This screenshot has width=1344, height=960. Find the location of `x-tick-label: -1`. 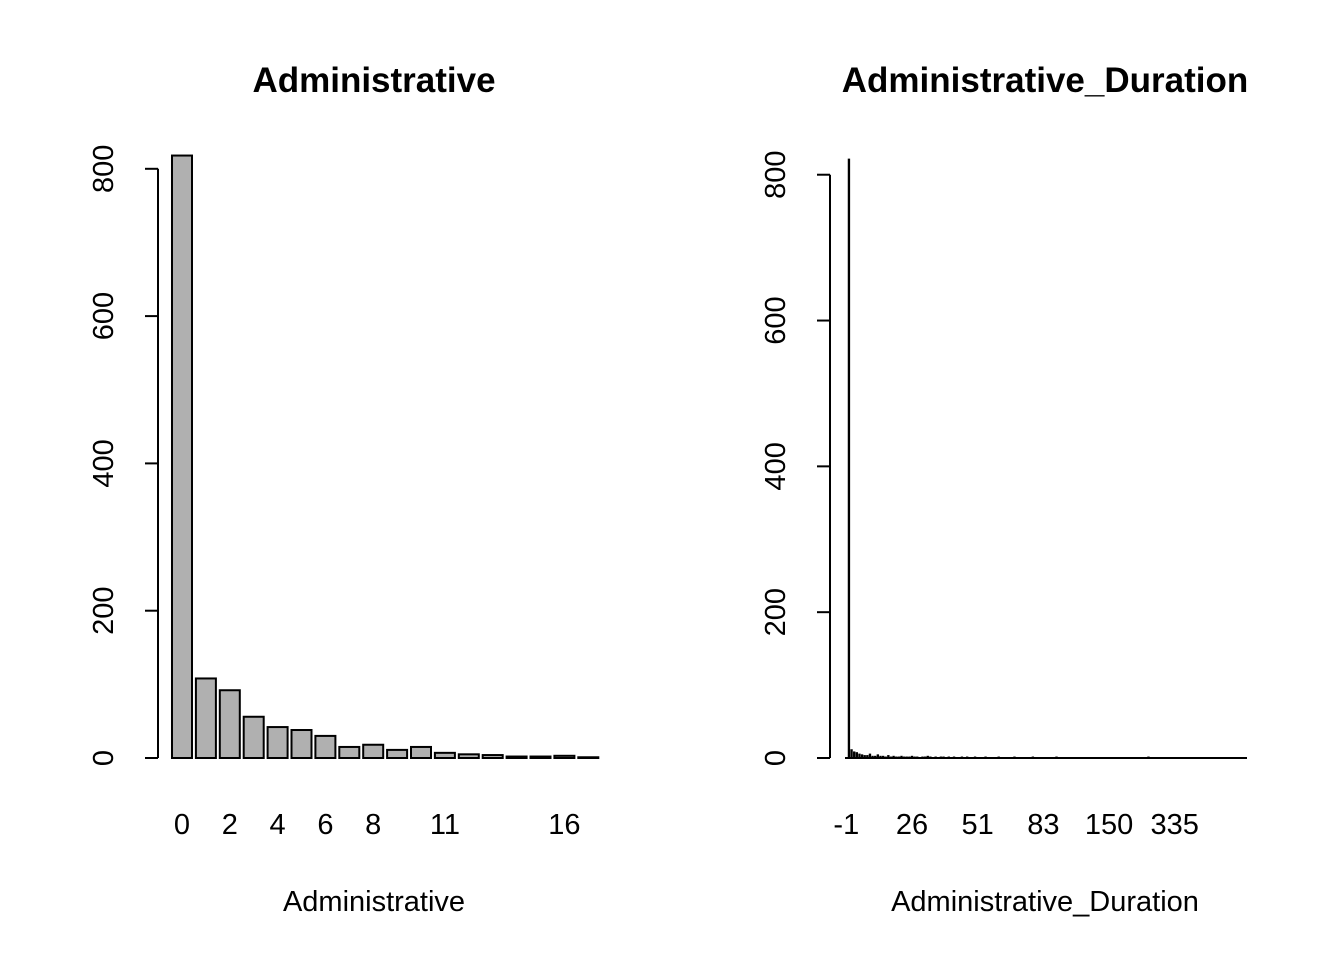

x-tick-label: -1 is located at coordinates (846, 825).